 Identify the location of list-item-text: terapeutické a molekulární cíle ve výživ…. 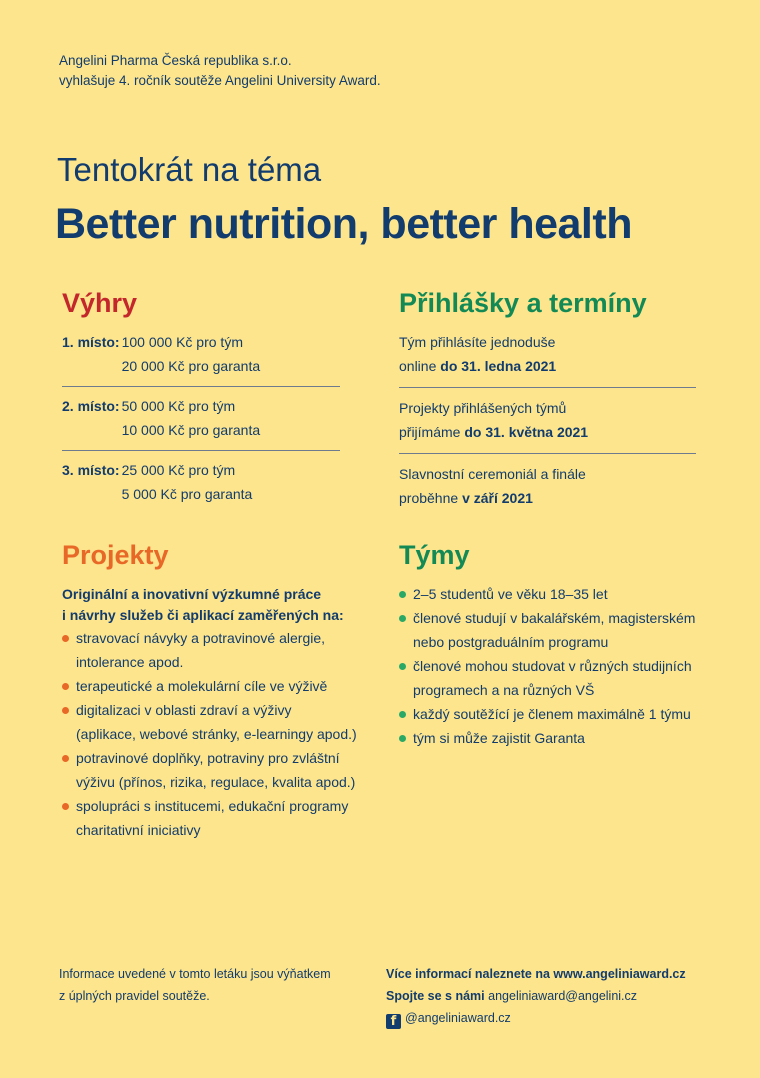
(202, 686).